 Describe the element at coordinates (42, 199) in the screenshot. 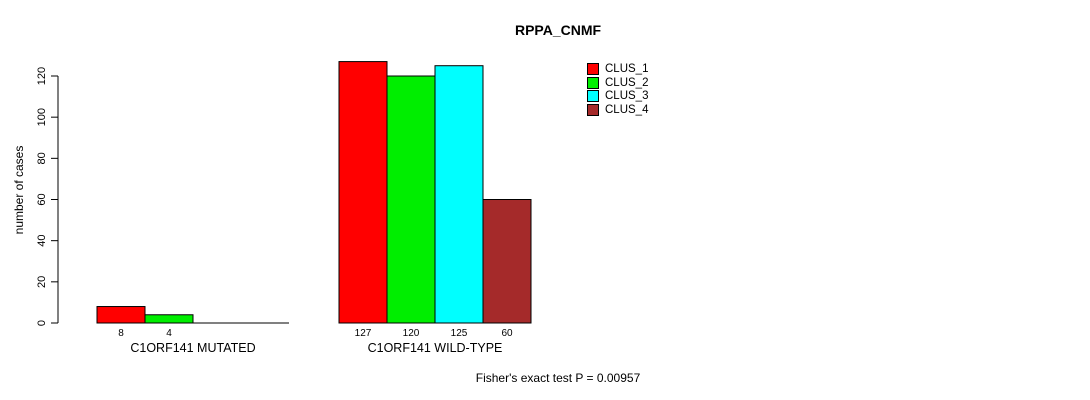

I see `y-tick-label: 60` at that location.